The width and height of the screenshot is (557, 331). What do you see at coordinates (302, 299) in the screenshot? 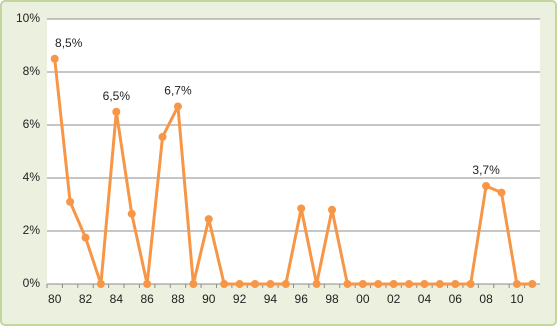
I see `x-tick-label: 96` at bounding box center [302, 299].